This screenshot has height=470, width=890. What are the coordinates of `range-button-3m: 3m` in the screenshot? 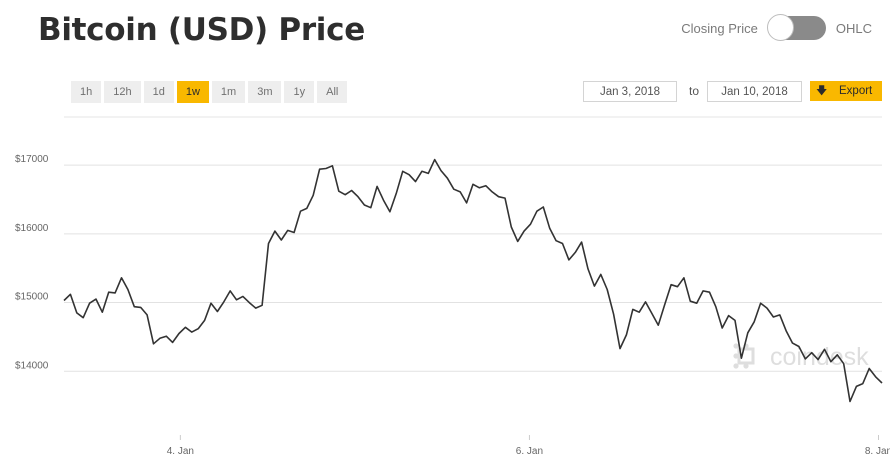 It's located at (265, 92).